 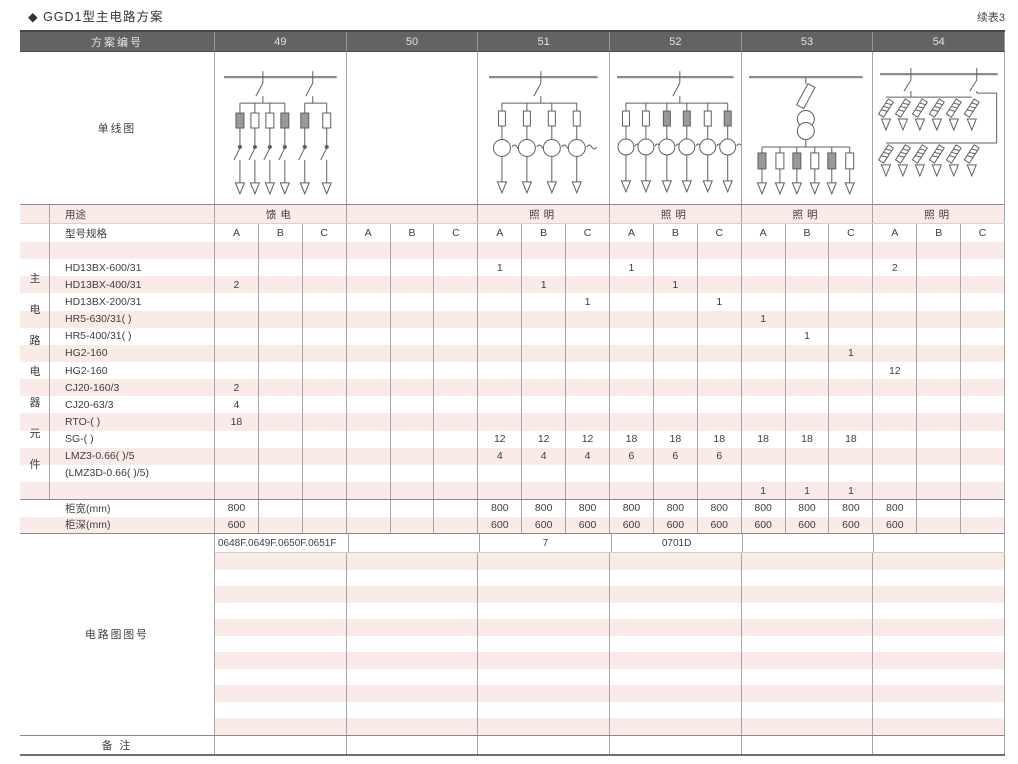 What do you see at coordinates (513, 508) in the screenshot?
I see `cabinet-width-row: 柜宽(mm) 800 800 800 800 800 800 800 800 800 800 800` at bounding box center [513, 508].